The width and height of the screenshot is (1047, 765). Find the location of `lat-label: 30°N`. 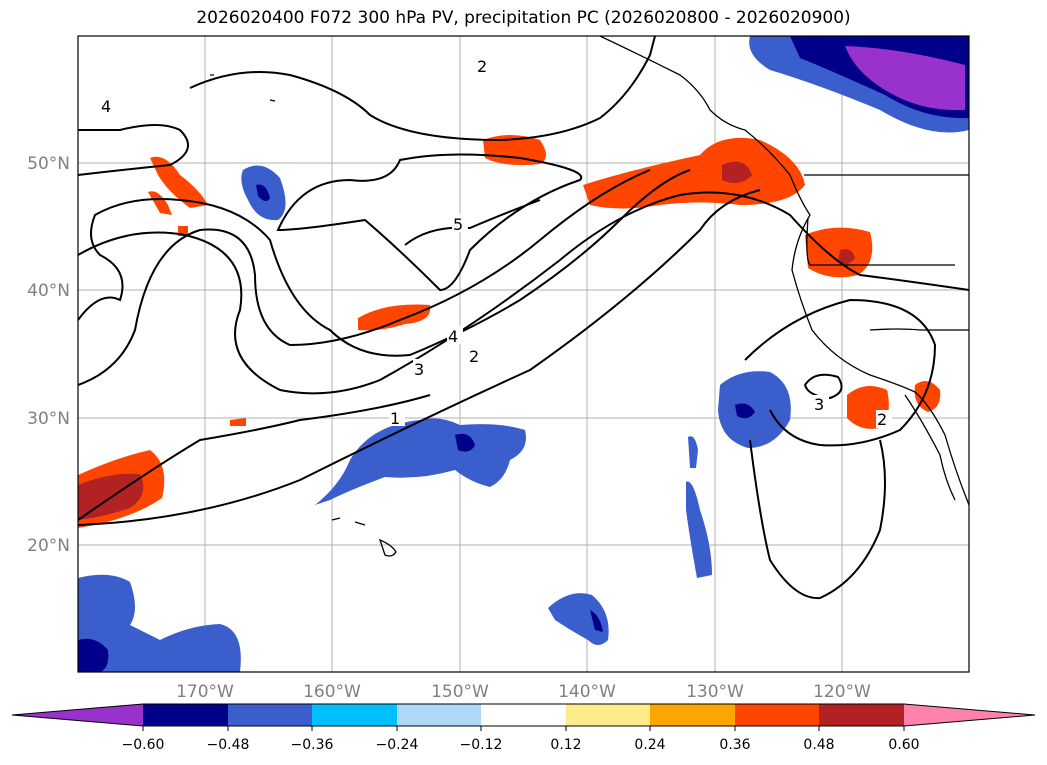

lat-label: 30°N is located at coordinates (48, 419).